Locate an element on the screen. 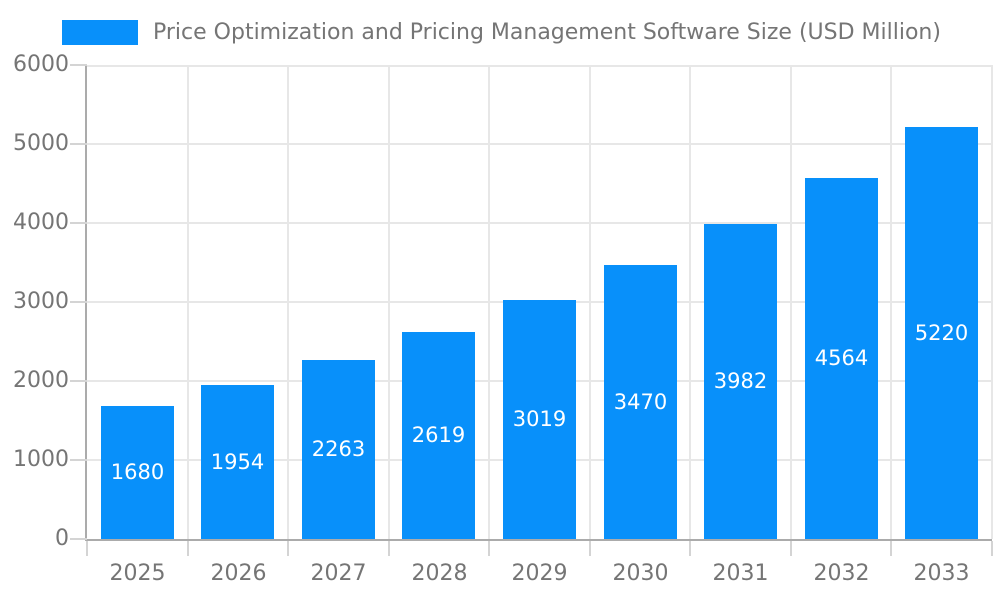  x-axis-label: 2032 is located at coordinates (841, 573).